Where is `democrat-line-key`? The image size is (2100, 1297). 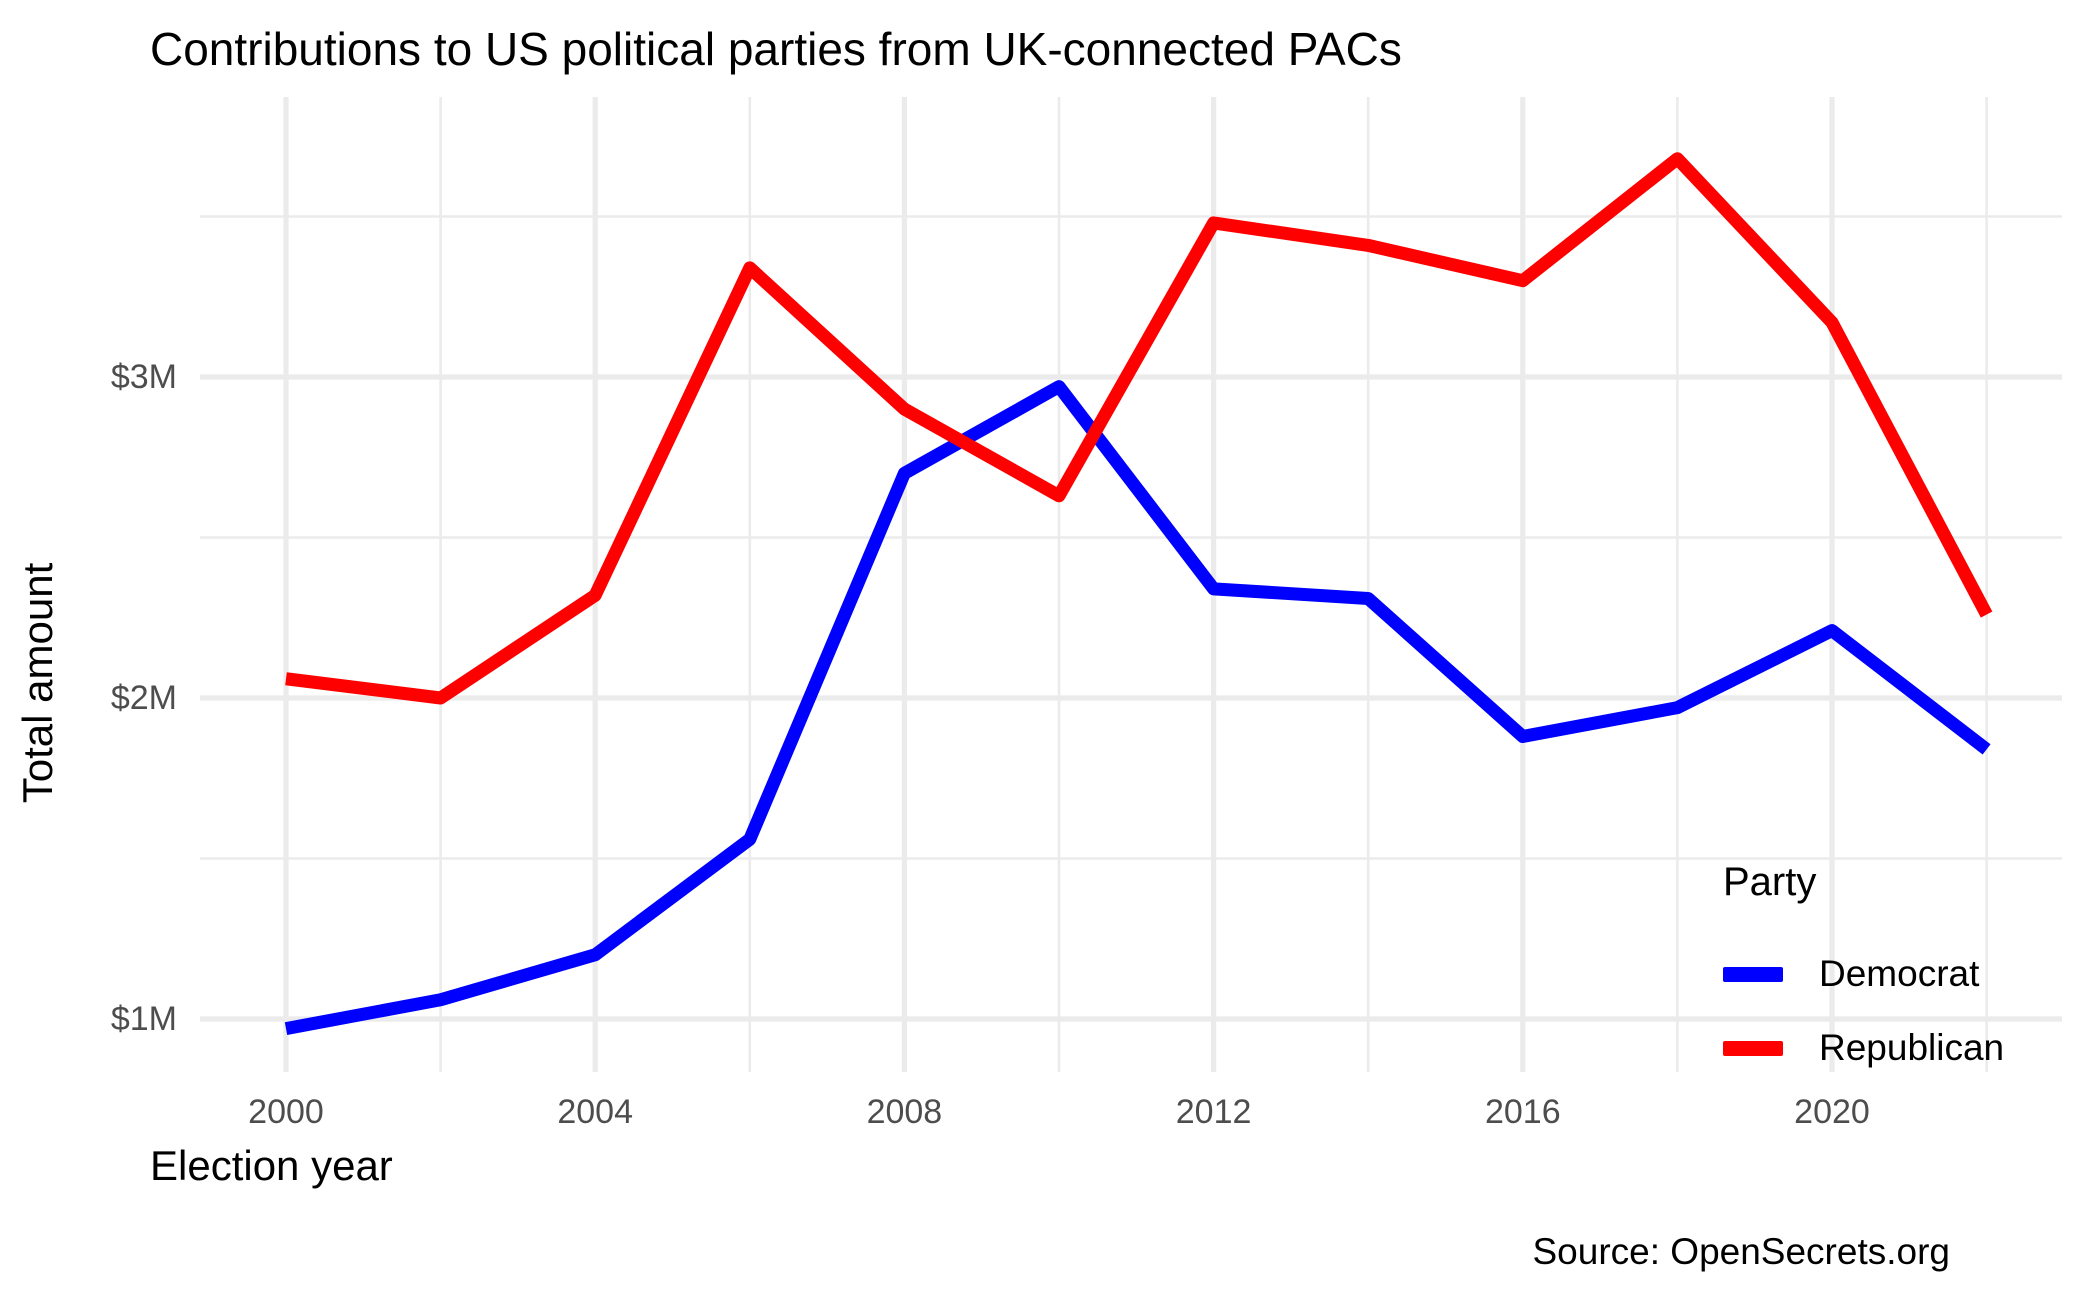
democrat-line-key is located at coordinates (1753, 974).